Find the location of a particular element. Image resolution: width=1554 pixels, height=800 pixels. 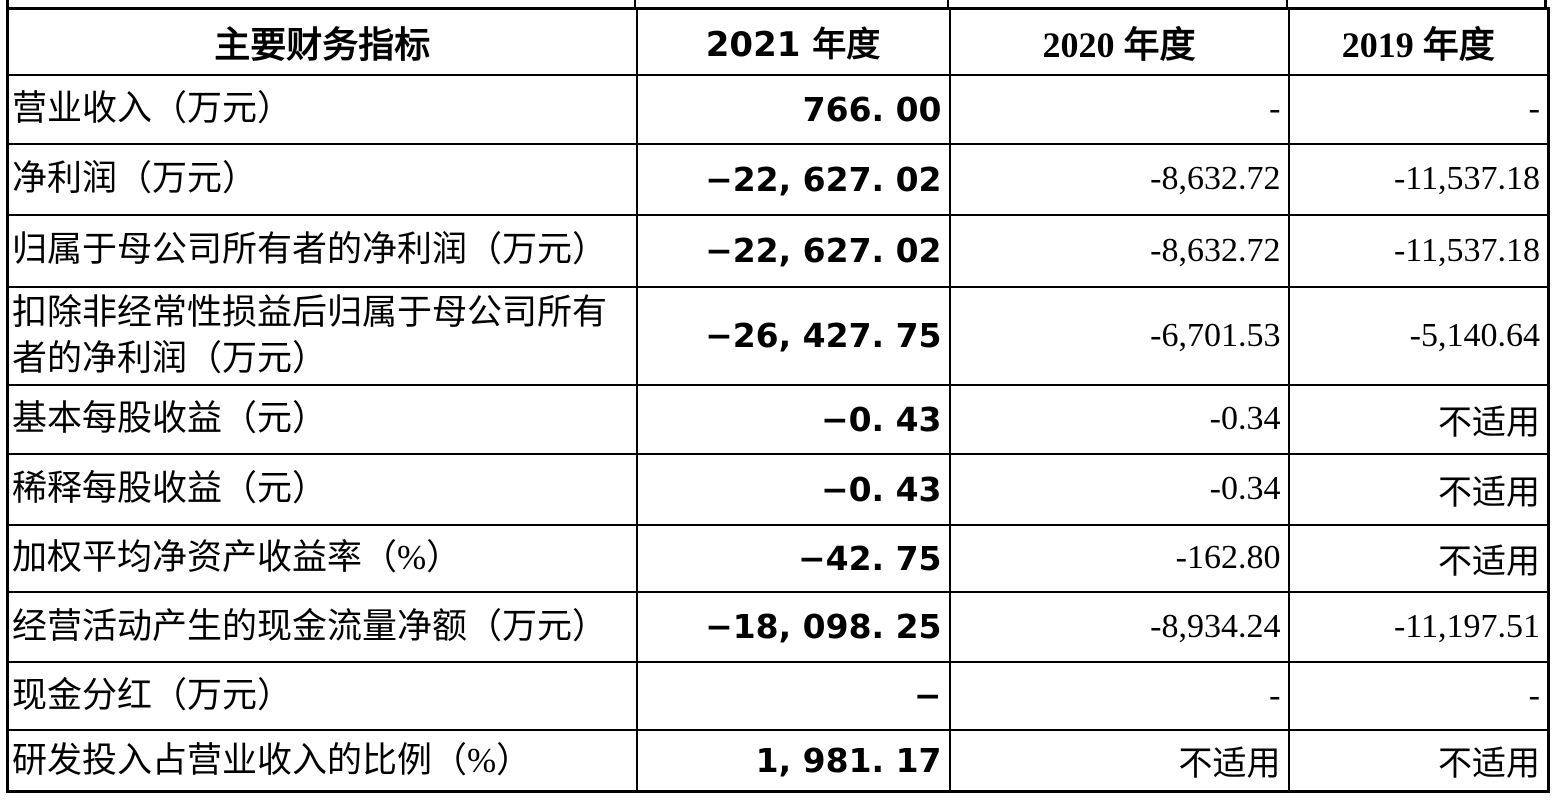

indicator-cell: 扣除非经常性损益后归属于母公司所有 者的净利润（万元） is located at coordinates (322, 335).